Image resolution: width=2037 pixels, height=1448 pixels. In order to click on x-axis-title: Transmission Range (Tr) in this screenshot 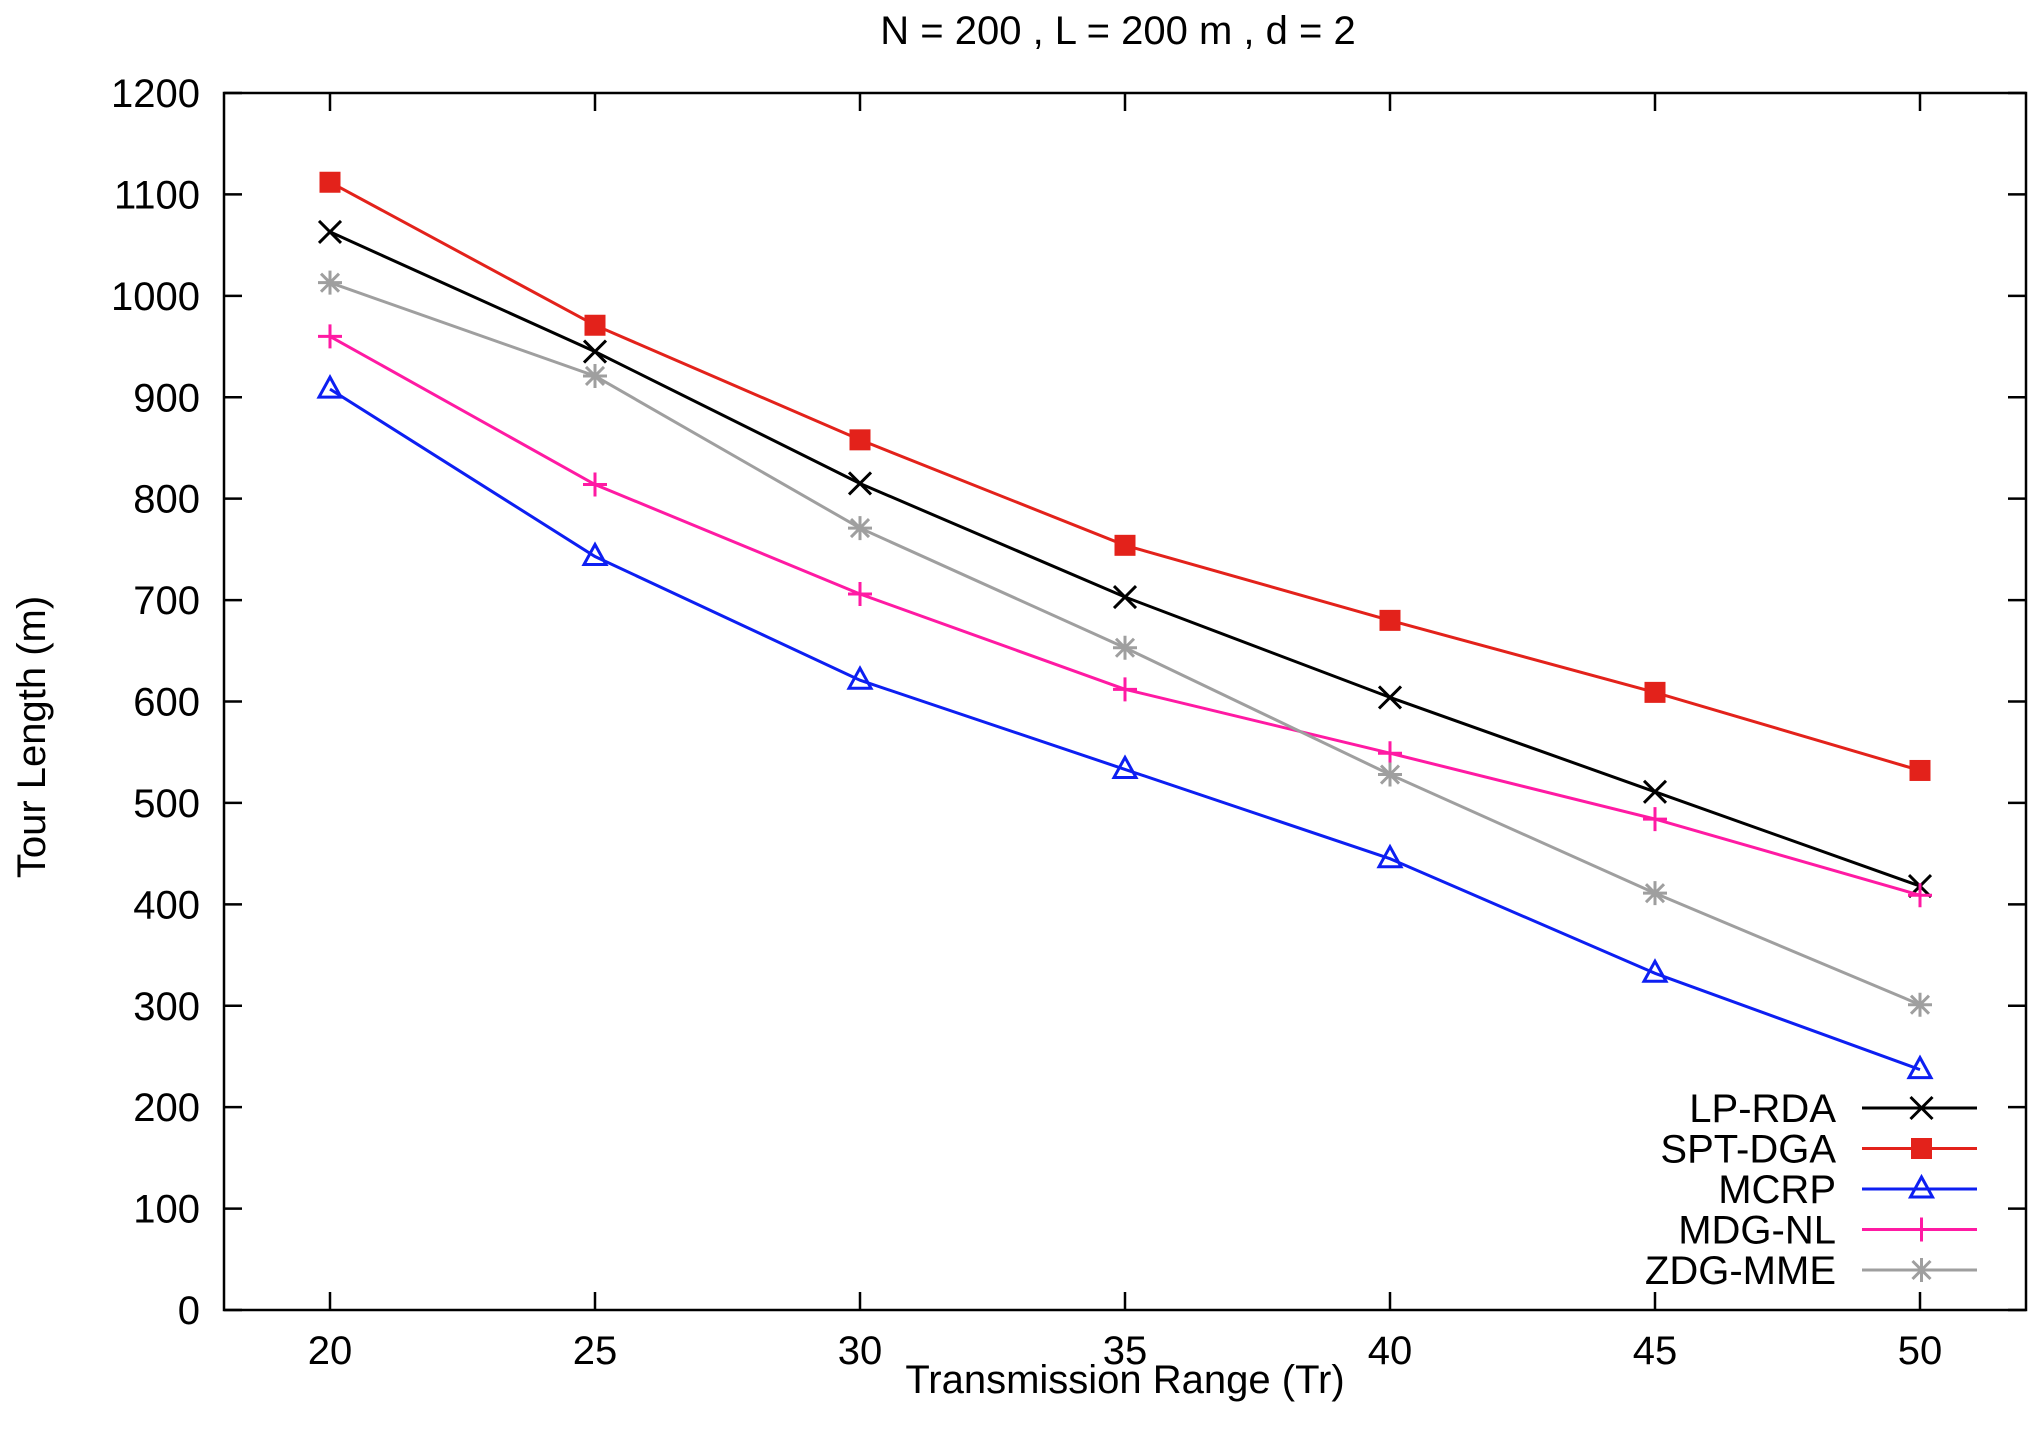, I will do `click(1124, 1380)`.